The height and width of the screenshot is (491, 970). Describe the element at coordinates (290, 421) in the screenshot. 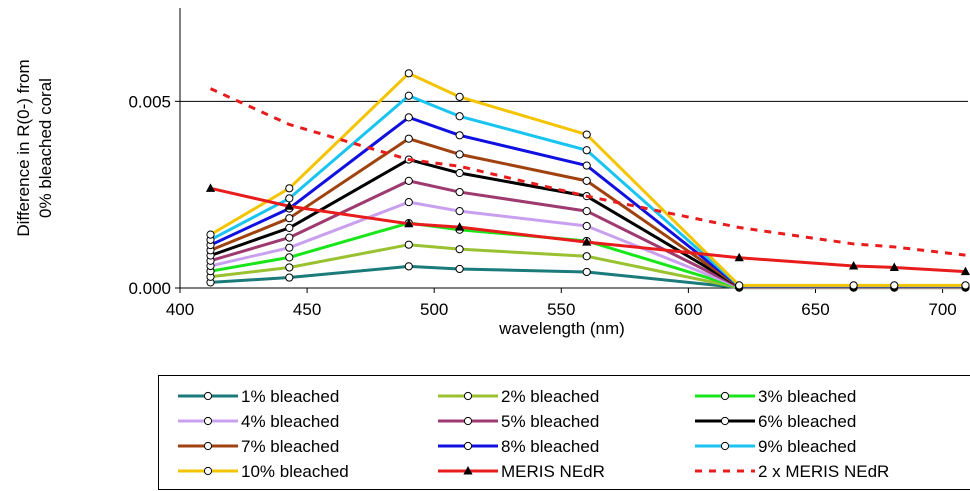

I see `legend-label: 4% bleached` at that location.